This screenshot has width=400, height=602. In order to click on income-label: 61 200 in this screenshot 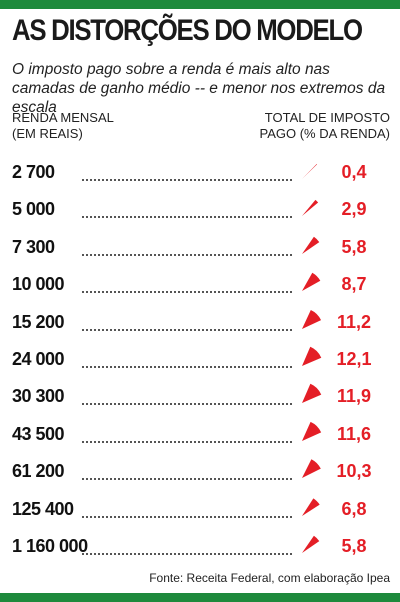, I will do `click(38, 471)`.